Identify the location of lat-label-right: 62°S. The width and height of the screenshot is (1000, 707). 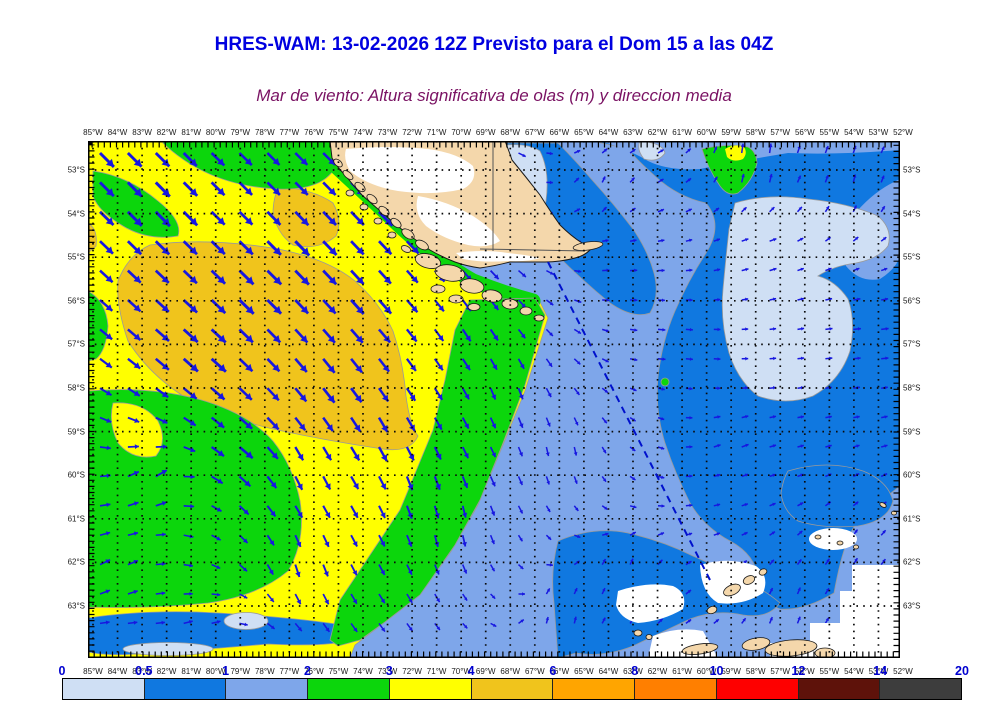
(912, 562).